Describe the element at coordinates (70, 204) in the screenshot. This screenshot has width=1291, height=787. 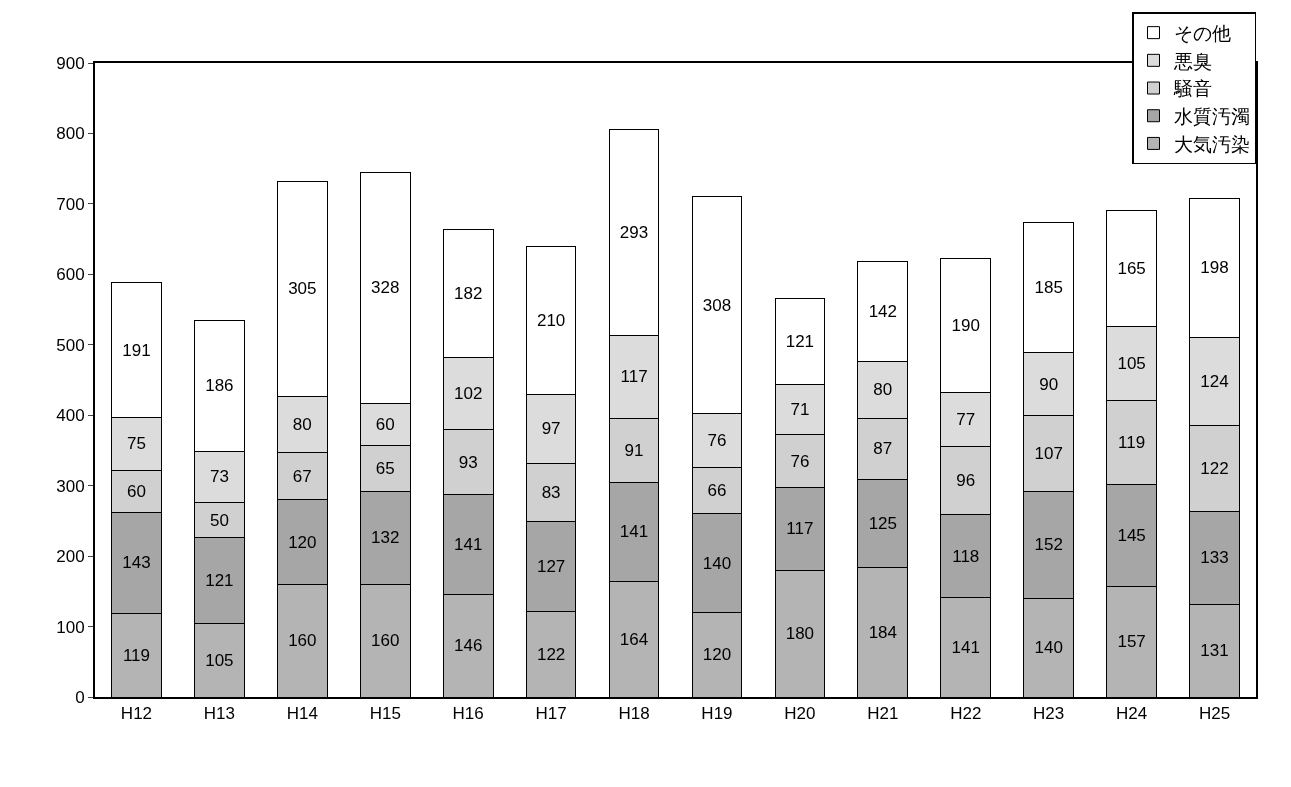
I see `y-tick-label: 700` at that location.